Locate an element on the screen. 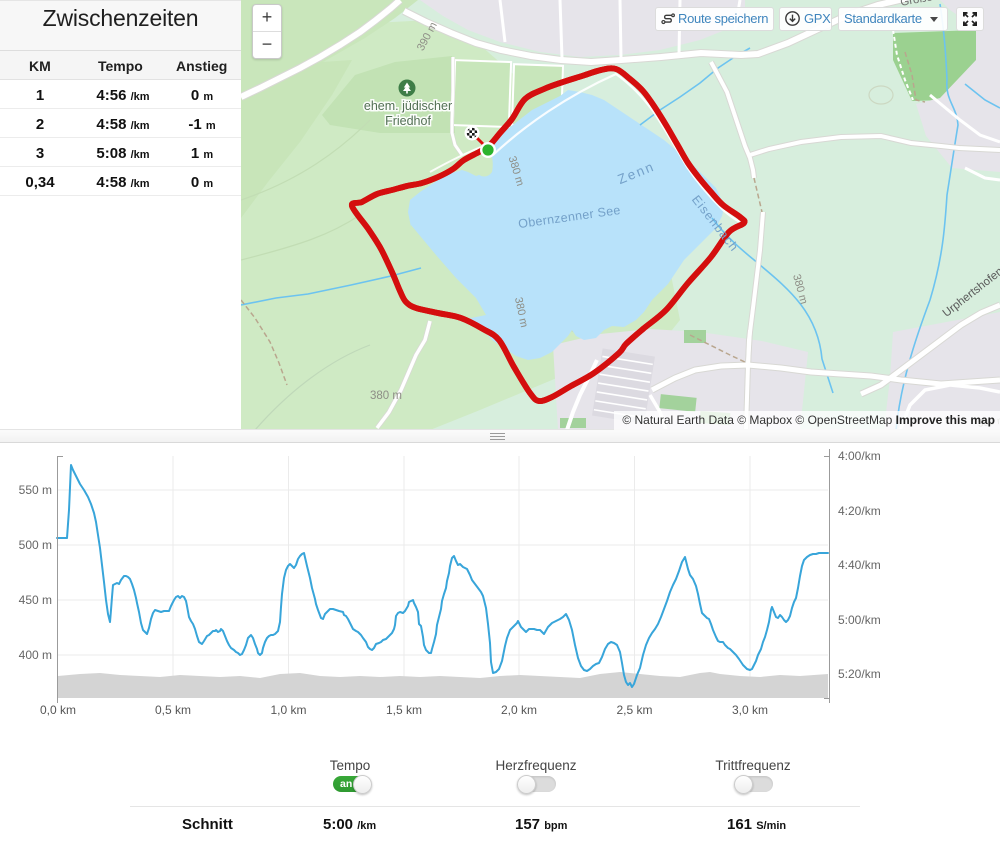 The height and width of the screenshot is (851, 1000). svg-text: Große is located at coordinates (916, 4).